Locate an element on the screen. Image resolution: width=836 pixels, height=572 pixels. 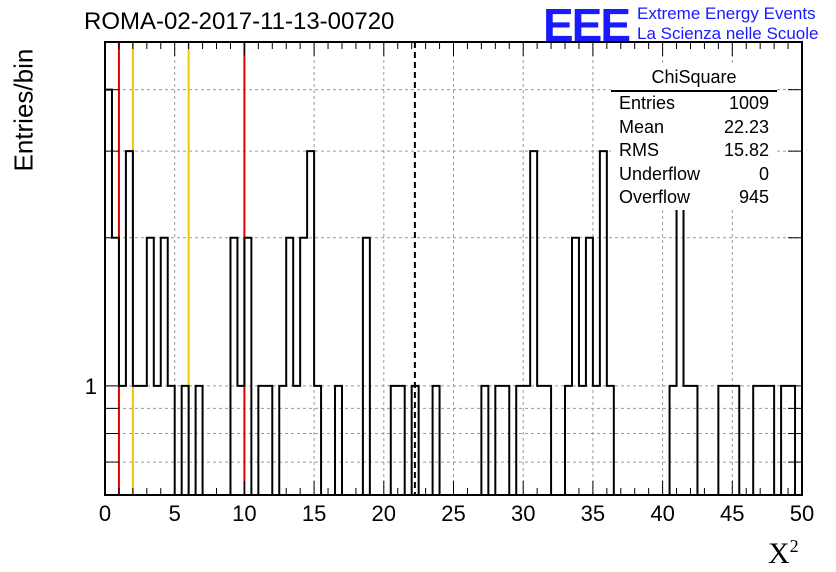
stats-label: RMS is located at coordinates (639, 150).